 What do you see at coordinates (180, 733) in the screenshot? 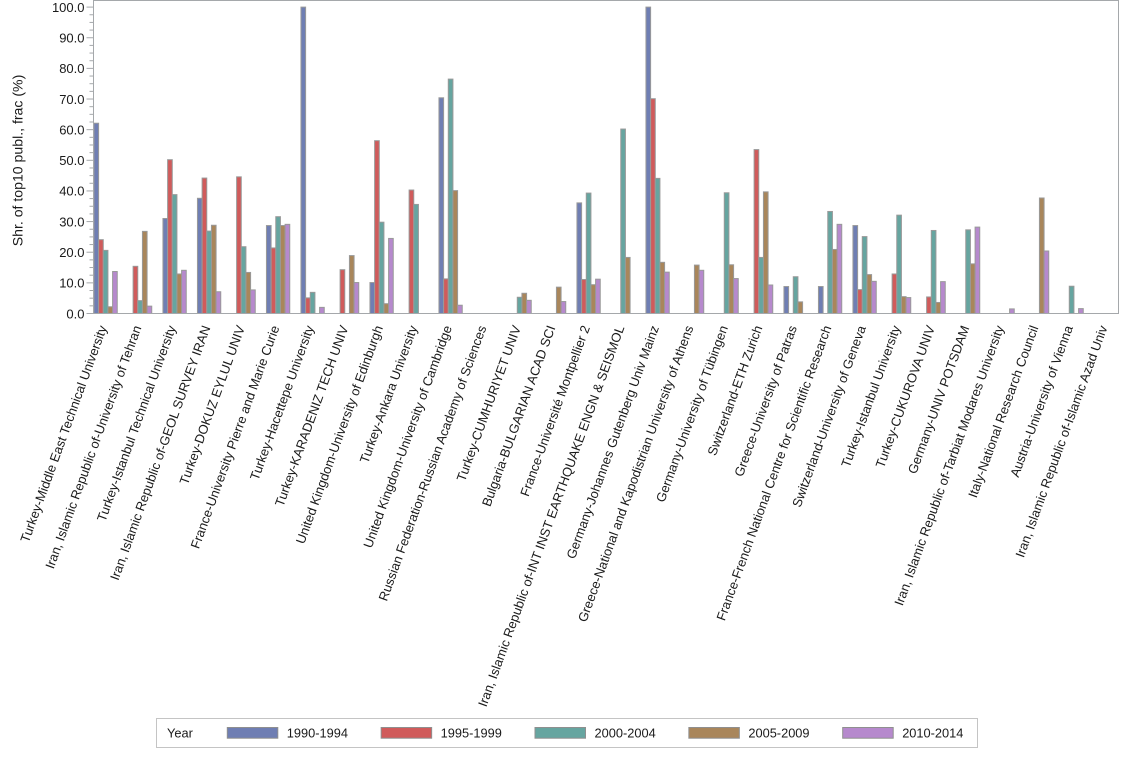
I see `svg-text: Year` at bounding box center [180, 733].